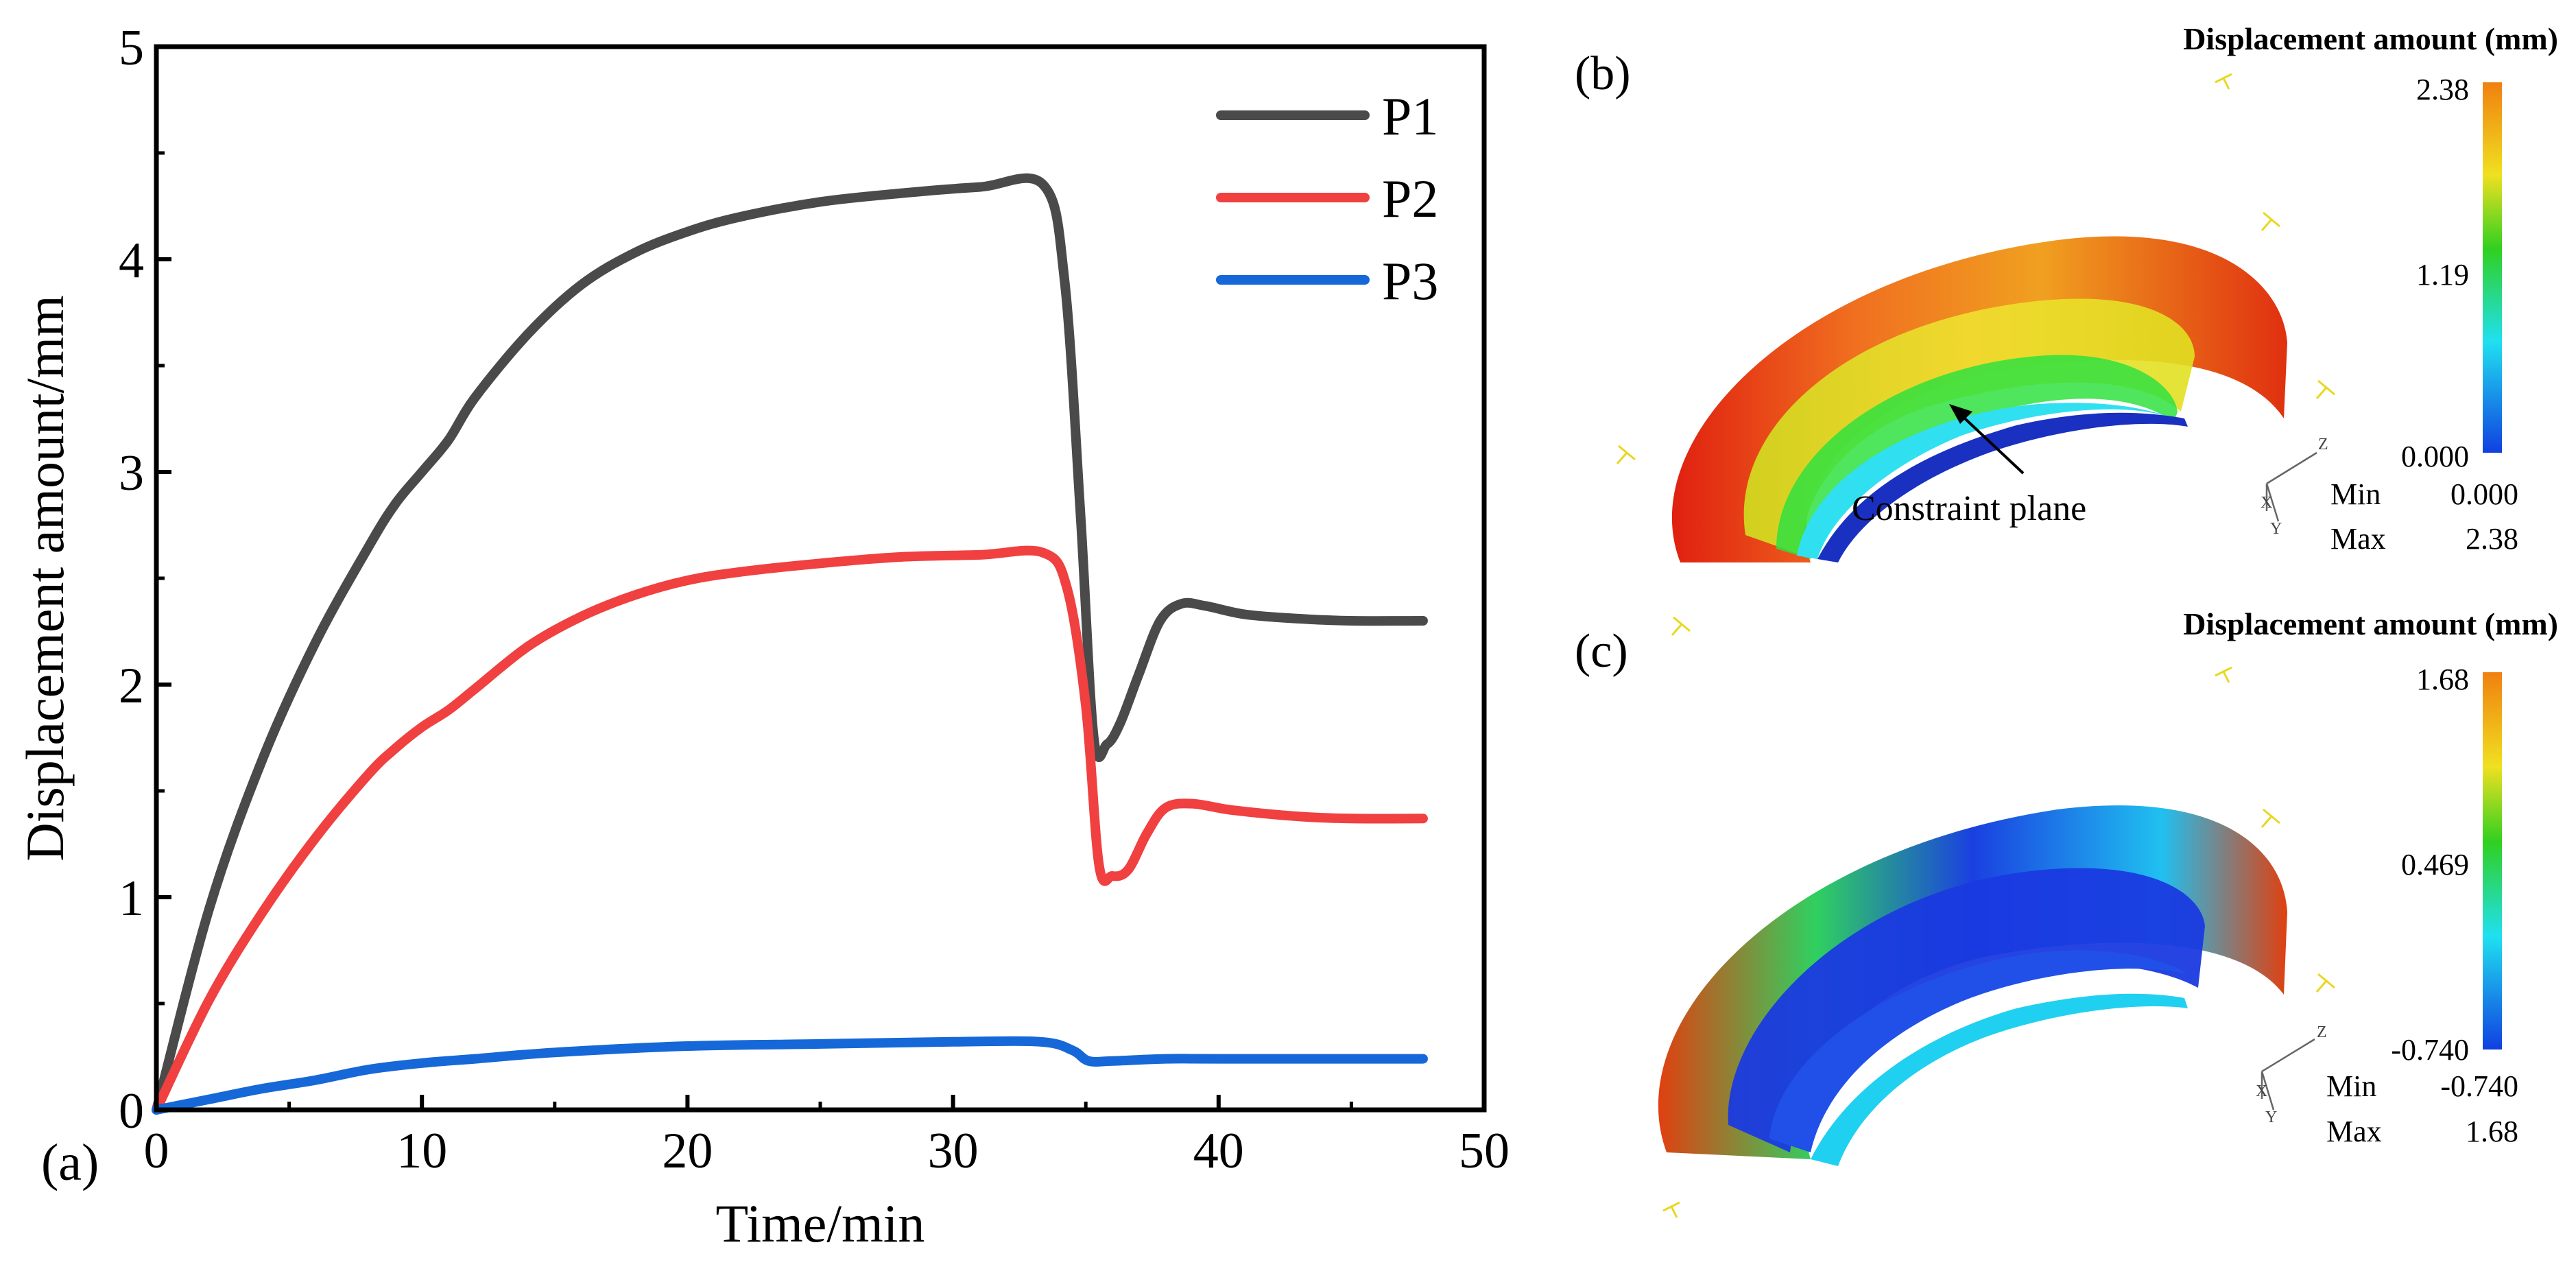  I want to click on x-tick-label: 30, so click(953, 1151).